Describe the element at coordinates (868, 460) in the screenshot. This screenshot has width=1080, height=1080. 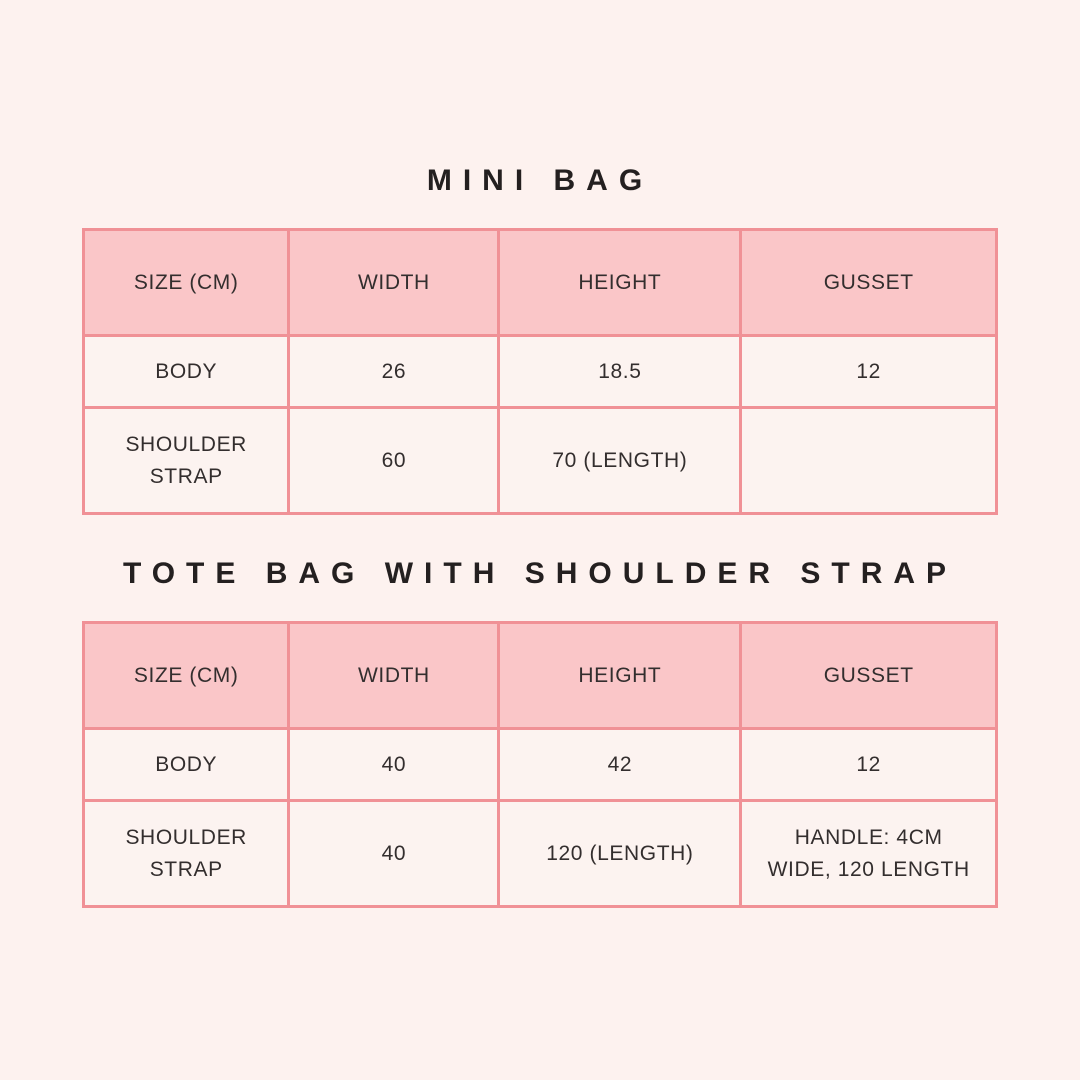
I see `cell-gusset` at that location.